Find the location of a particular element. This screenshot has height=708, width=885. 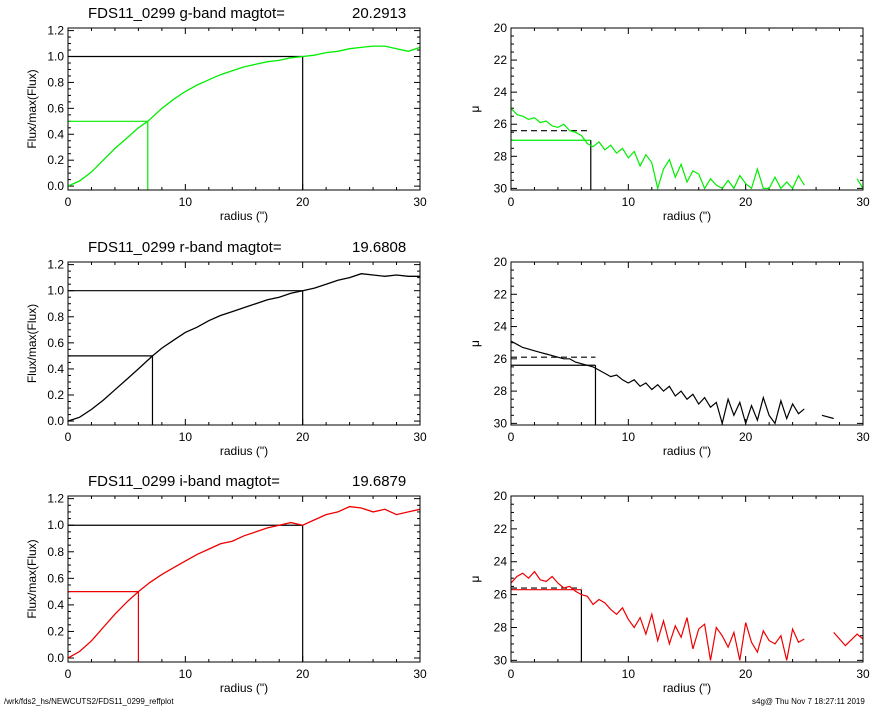

mu-profile-i is located at coordinates (687, 615).